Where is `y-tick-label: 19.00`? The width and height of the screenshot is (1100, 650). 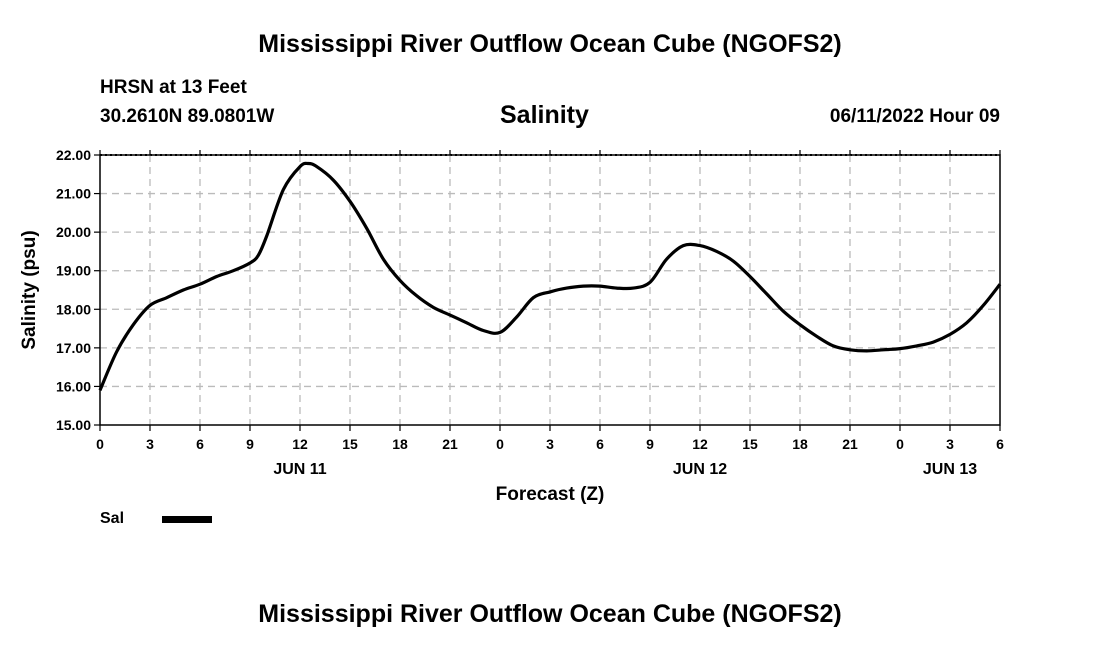 y-tick-label: 19.00 is located at coordinates (73, 271).